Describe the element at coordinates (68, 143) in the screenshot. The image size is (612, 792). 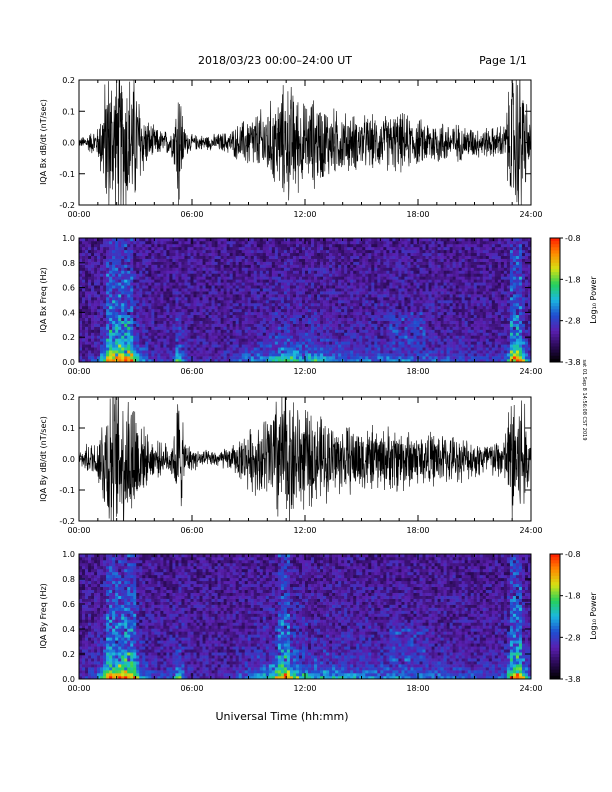
I see `y-tick-label: 0.0` at that location.